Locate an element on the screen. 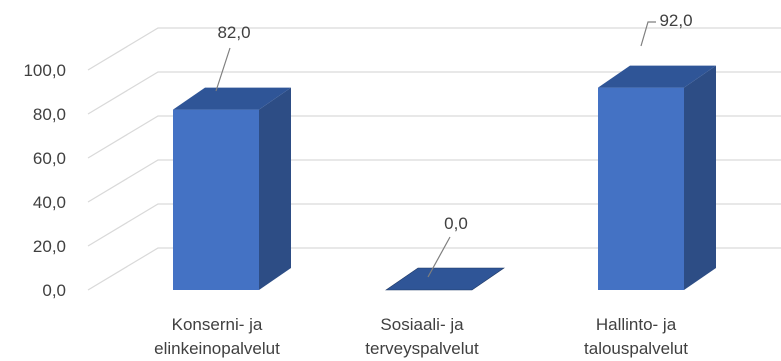  x-category-label: Sosiaali- ja is located at coordinates (422, 324).